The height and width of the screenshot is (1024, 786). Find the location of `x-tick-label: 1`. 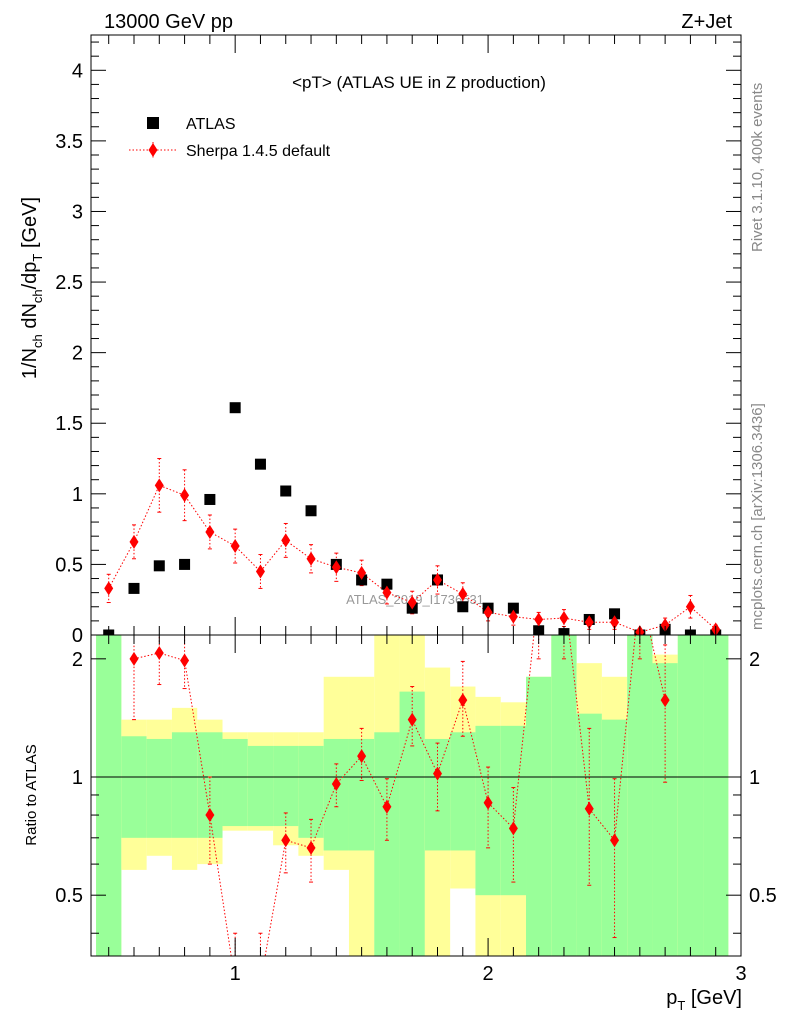

x-tick-label: 1 is located at coordinates (235, 974).